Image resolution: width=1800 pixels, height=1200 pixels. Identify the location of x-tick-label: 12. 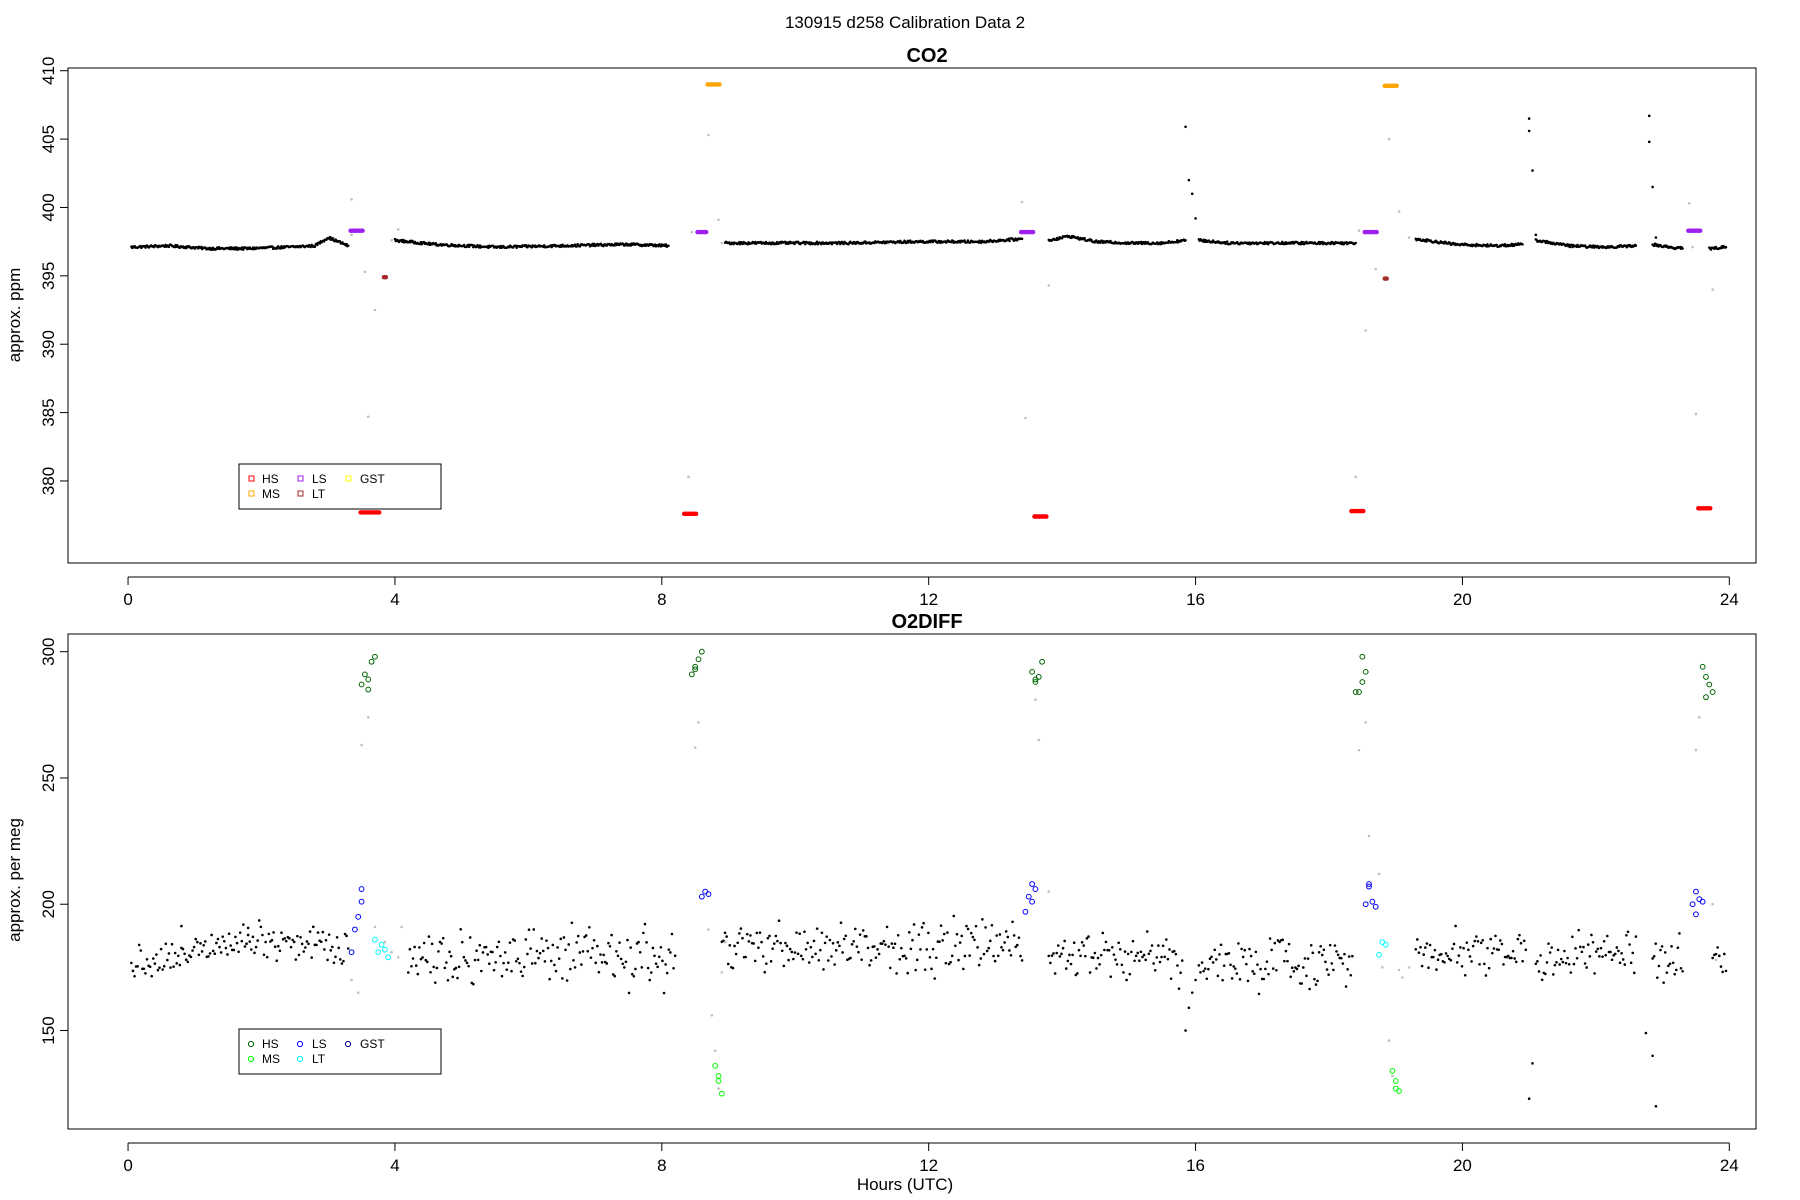
(928, 1165).